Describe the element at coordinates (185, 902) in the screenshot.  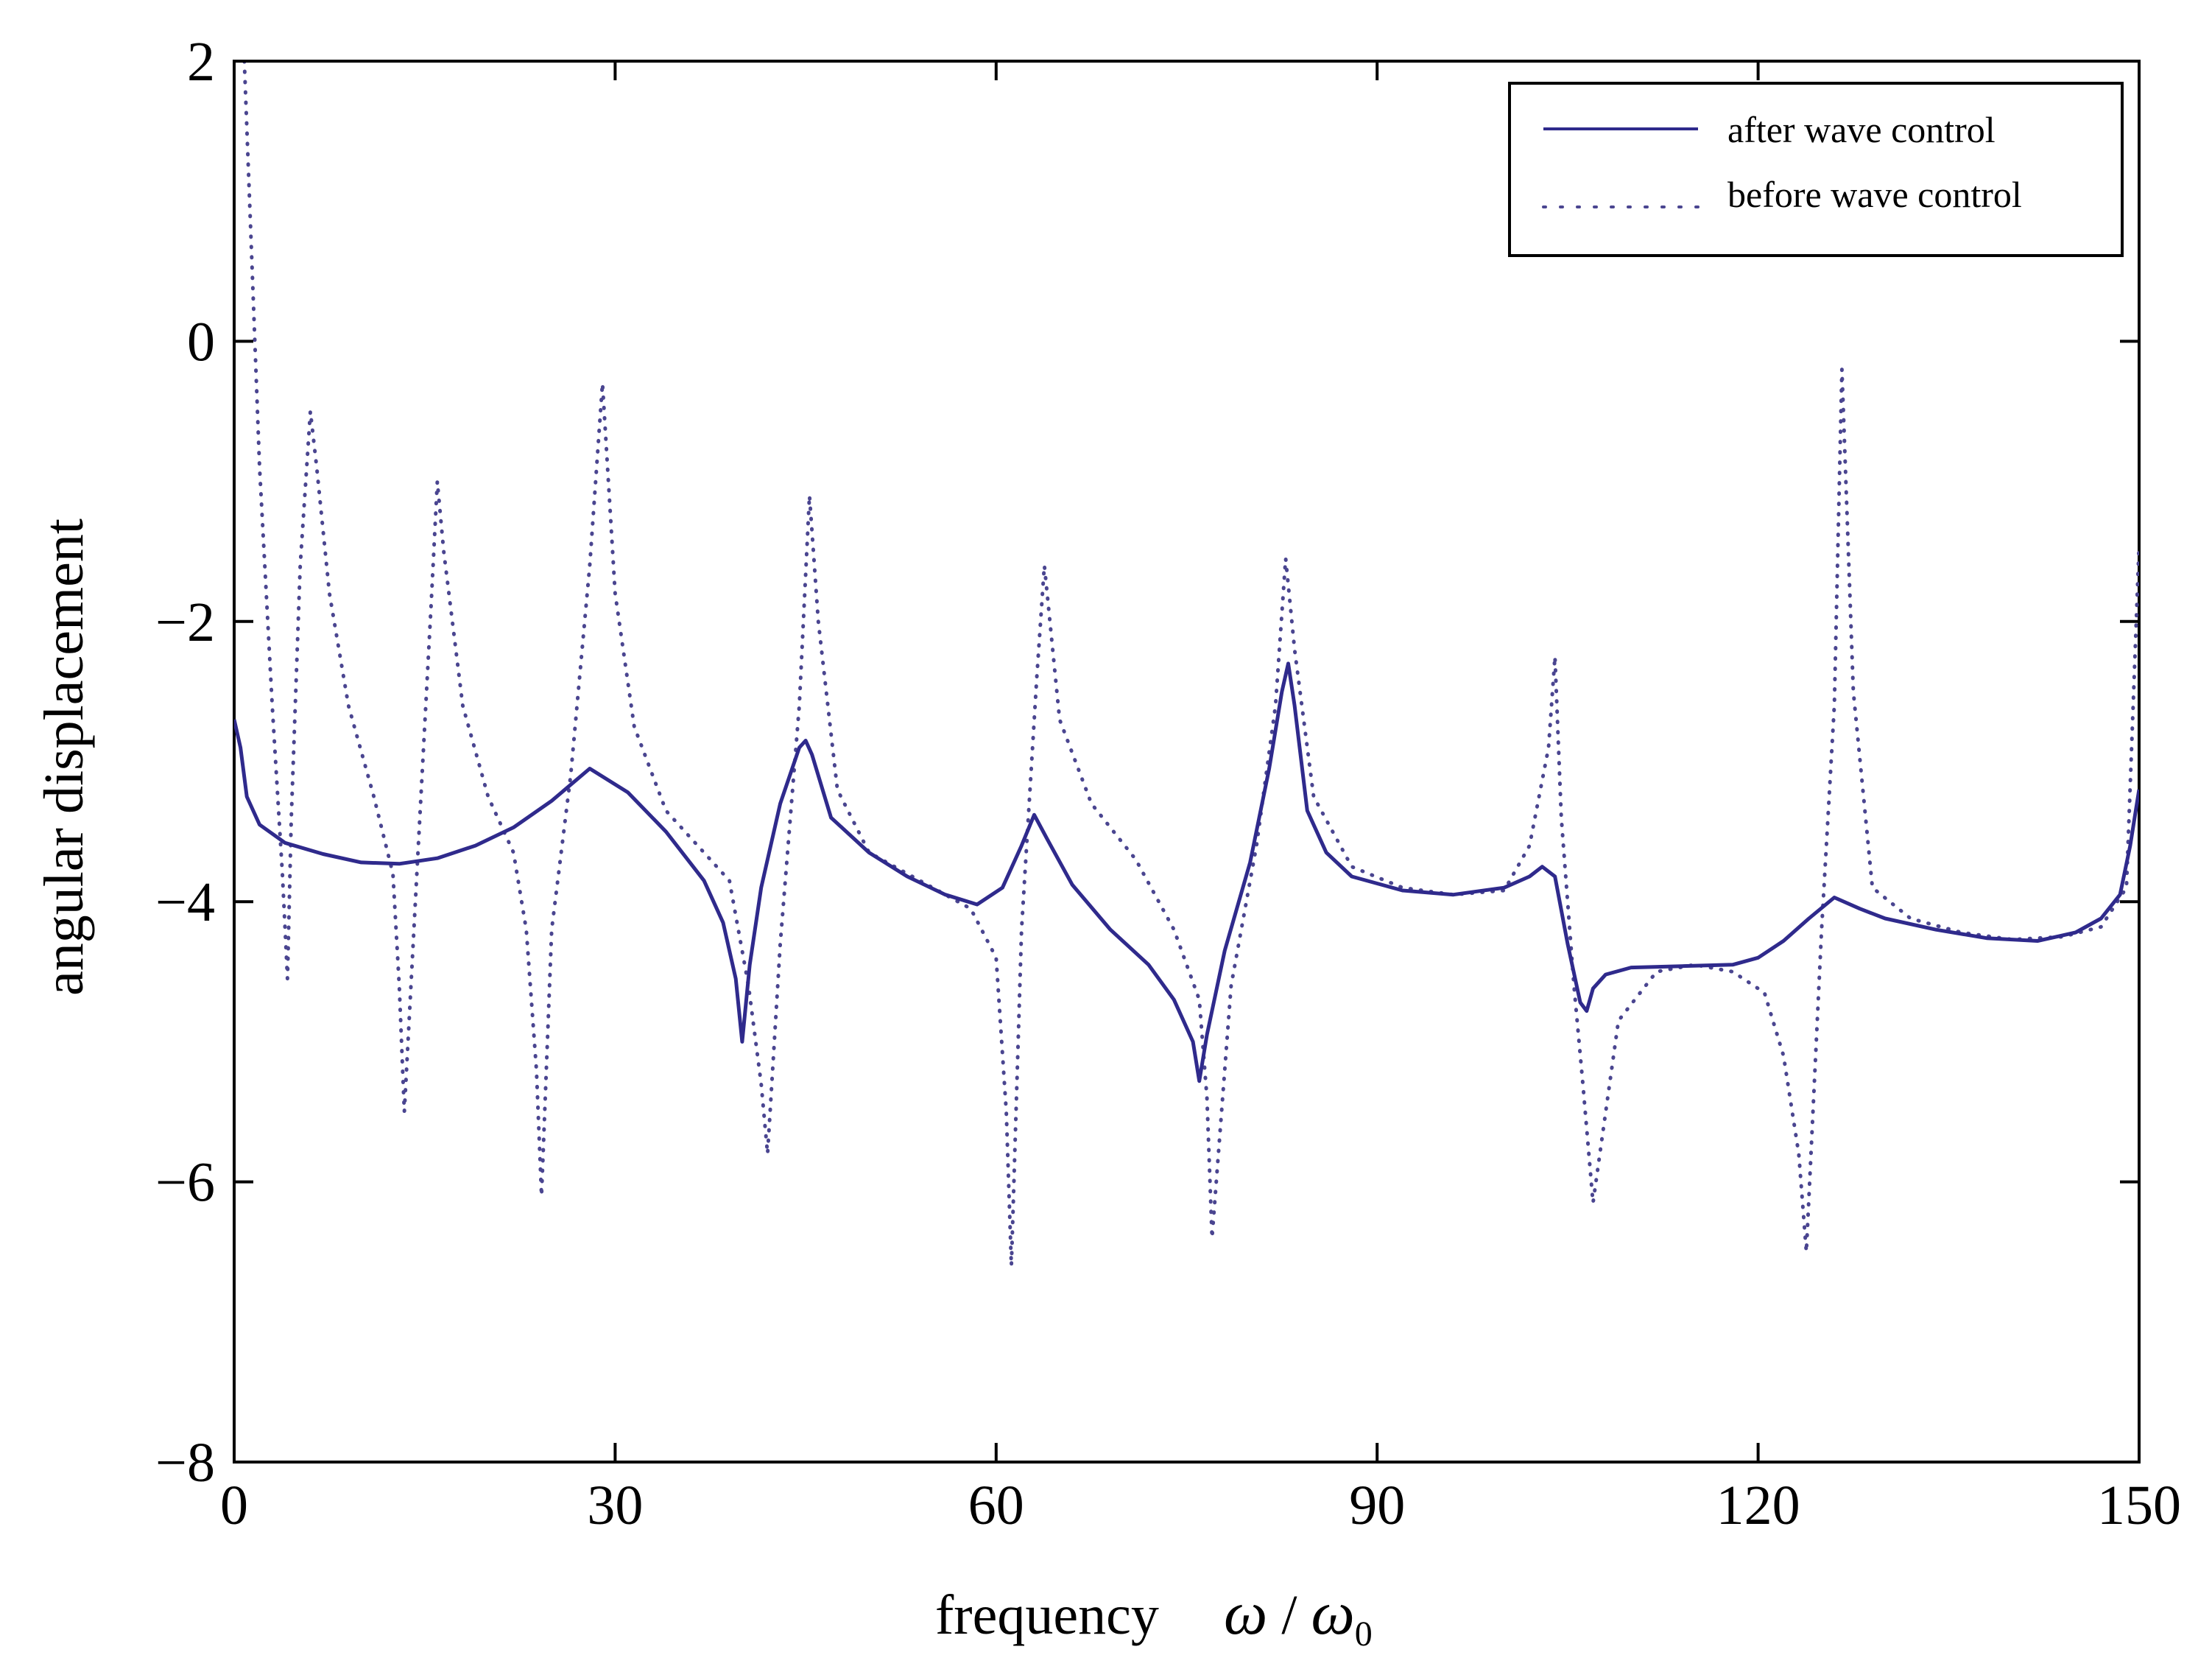
I see `y-tick-label: −4` at that location.